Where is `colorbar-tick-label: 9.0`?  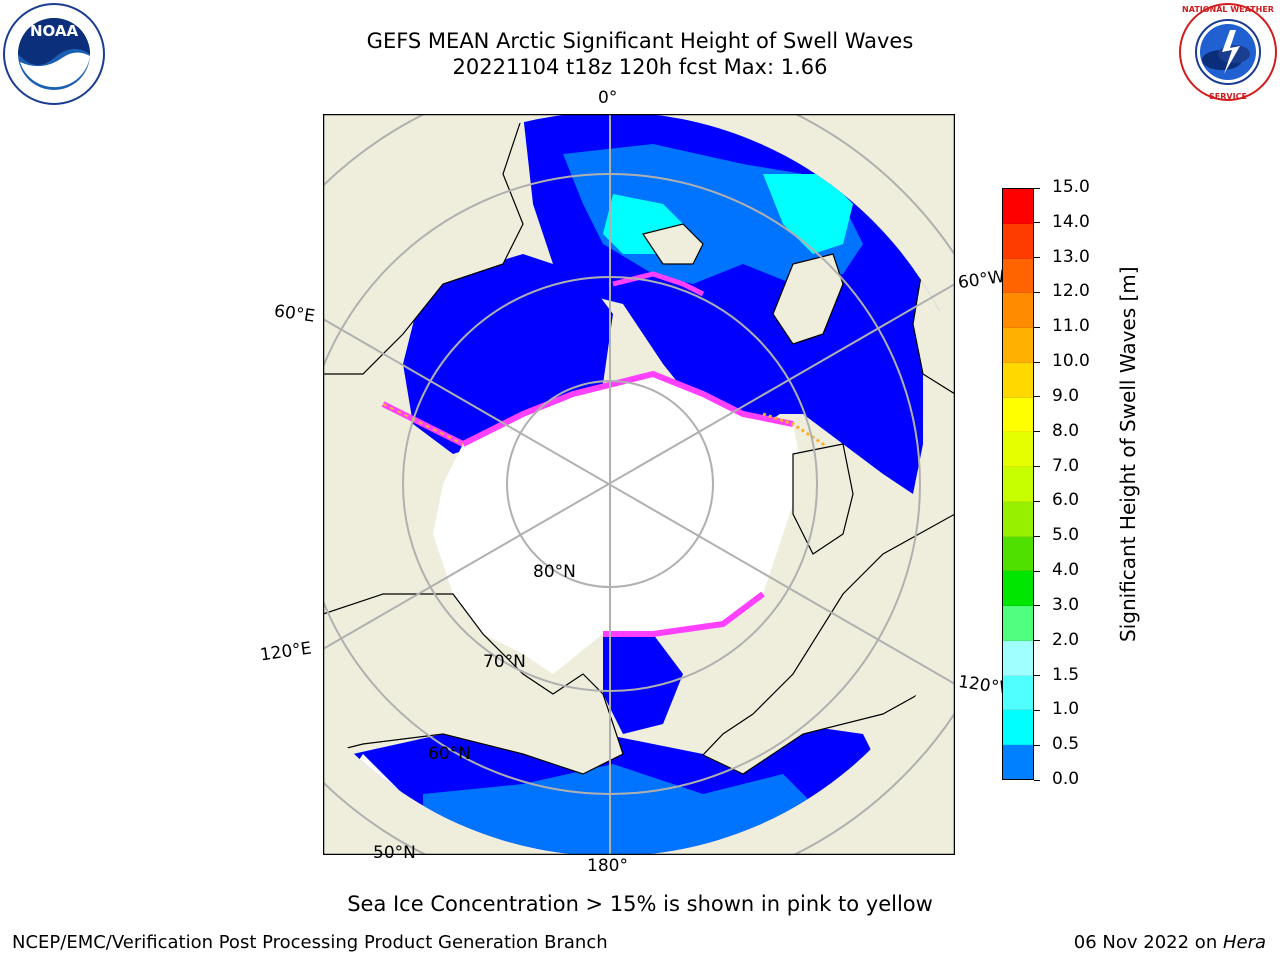
colorbar-tick-label: 9.0 is located at coordinates (1066, 395).